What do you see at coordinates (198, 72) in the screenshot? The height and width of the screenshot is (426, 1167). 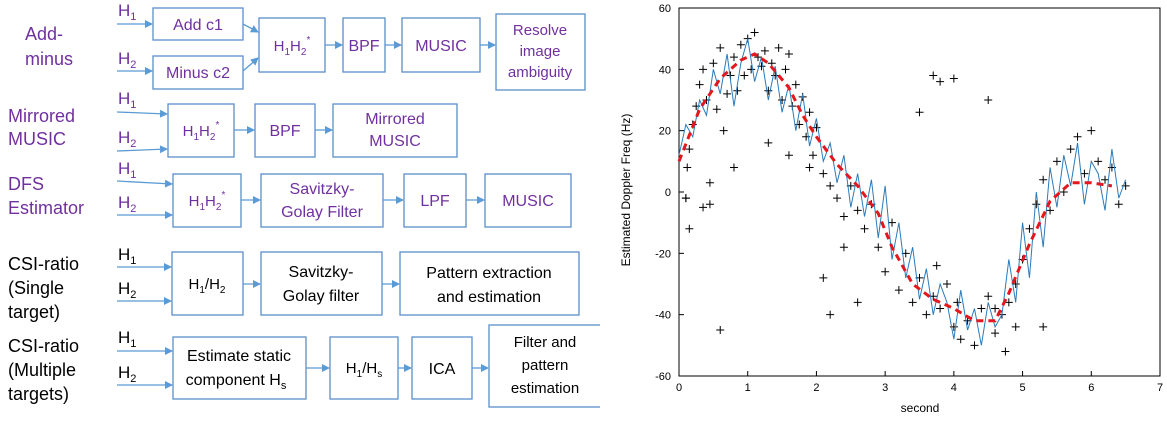 I see `minus-c2-box` at bounding box center [198, 72].